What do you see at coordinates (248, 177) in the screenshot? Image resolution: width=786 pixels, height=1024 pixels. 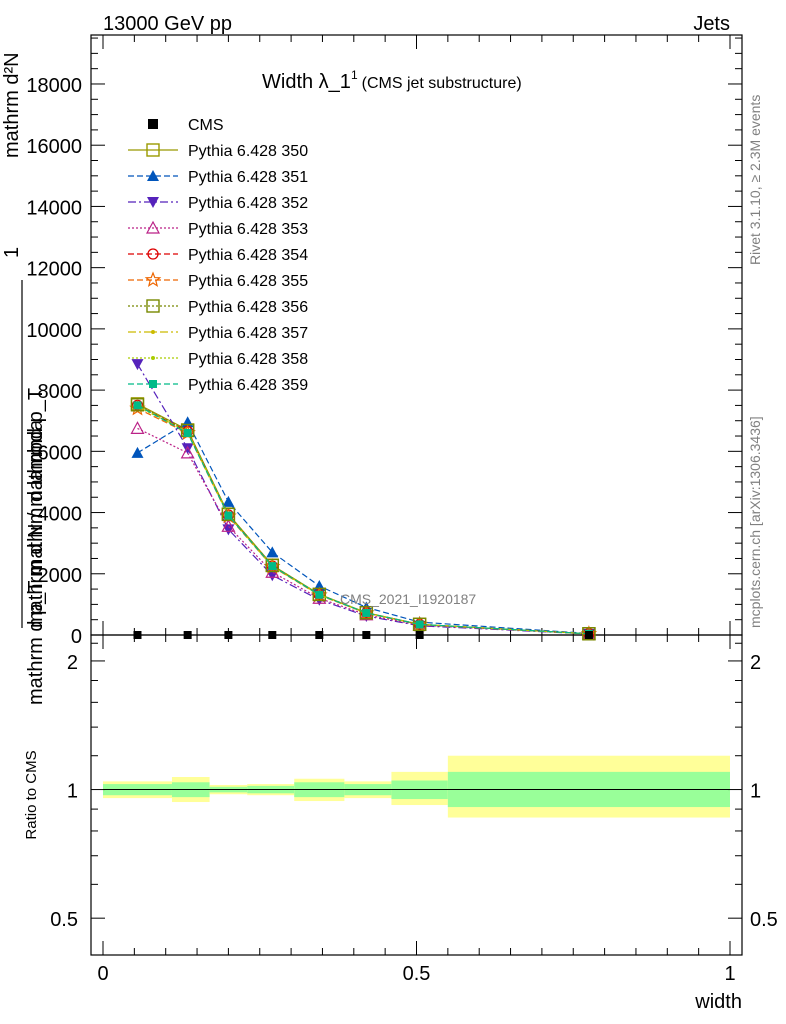 I see `legend-label: Pythia 6.428 351` at bounding box center [248, 177].